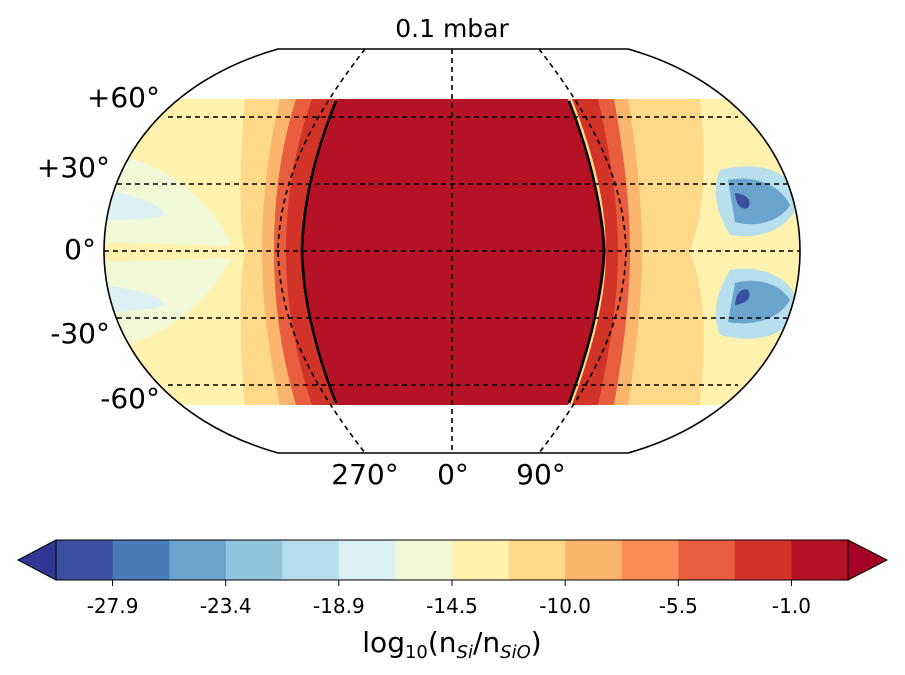 The image size is (905, 675). I want to click on lon-label-0: 0°, so click(453, 474).